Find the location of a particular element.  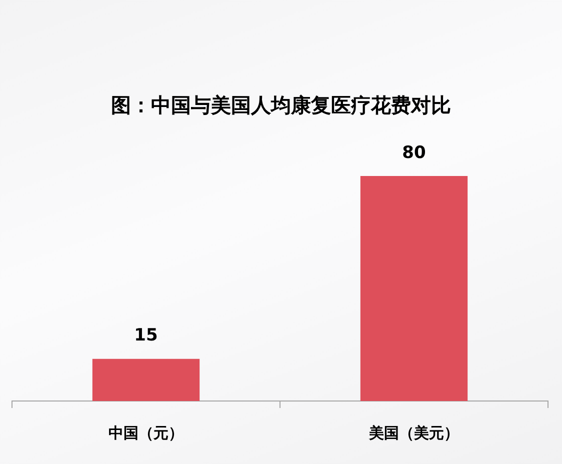

chart-title: 图：中国与美国人均康复医疗花费对比 is located at coordinates (281, 105).